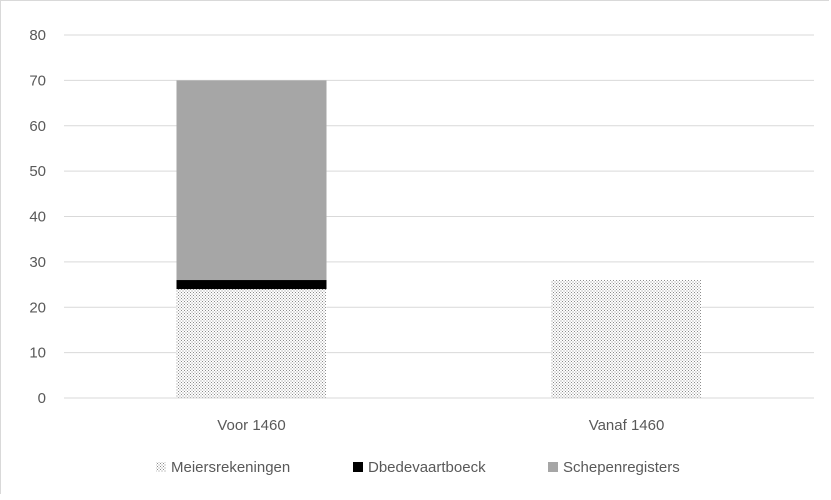  What do you see at coordinates (37, 307) in the screenshot?
I see `y-tick-label: 20` at bounding box center [37, 307].